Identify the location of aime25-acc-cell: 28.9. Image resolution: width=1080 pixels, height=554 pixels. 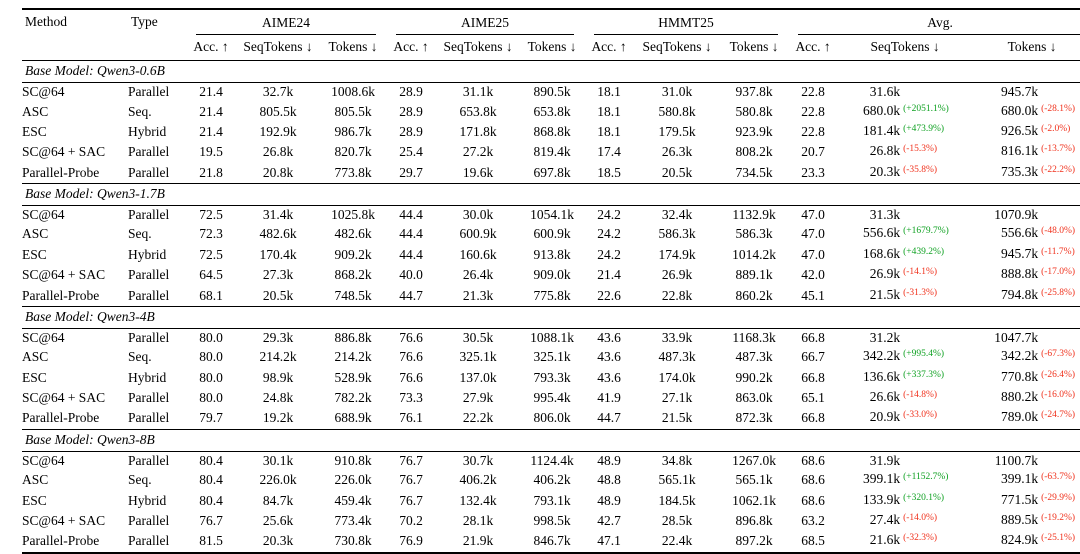
(411, 111).